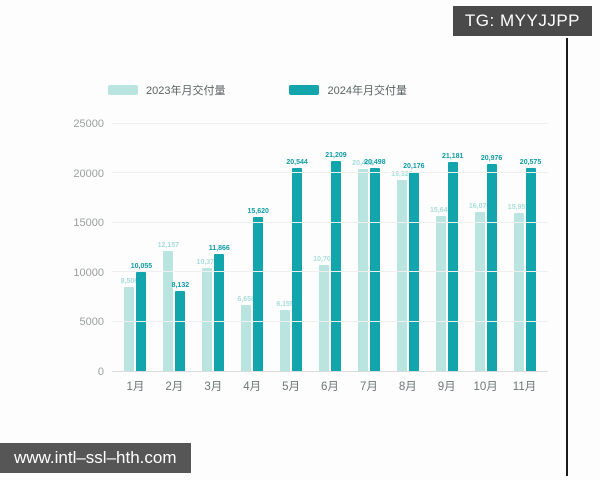  What do you see at coordinates (219, 248) in the screenshot?
I see `bar-value-label: 11,866` at bounding box center [219, 248].